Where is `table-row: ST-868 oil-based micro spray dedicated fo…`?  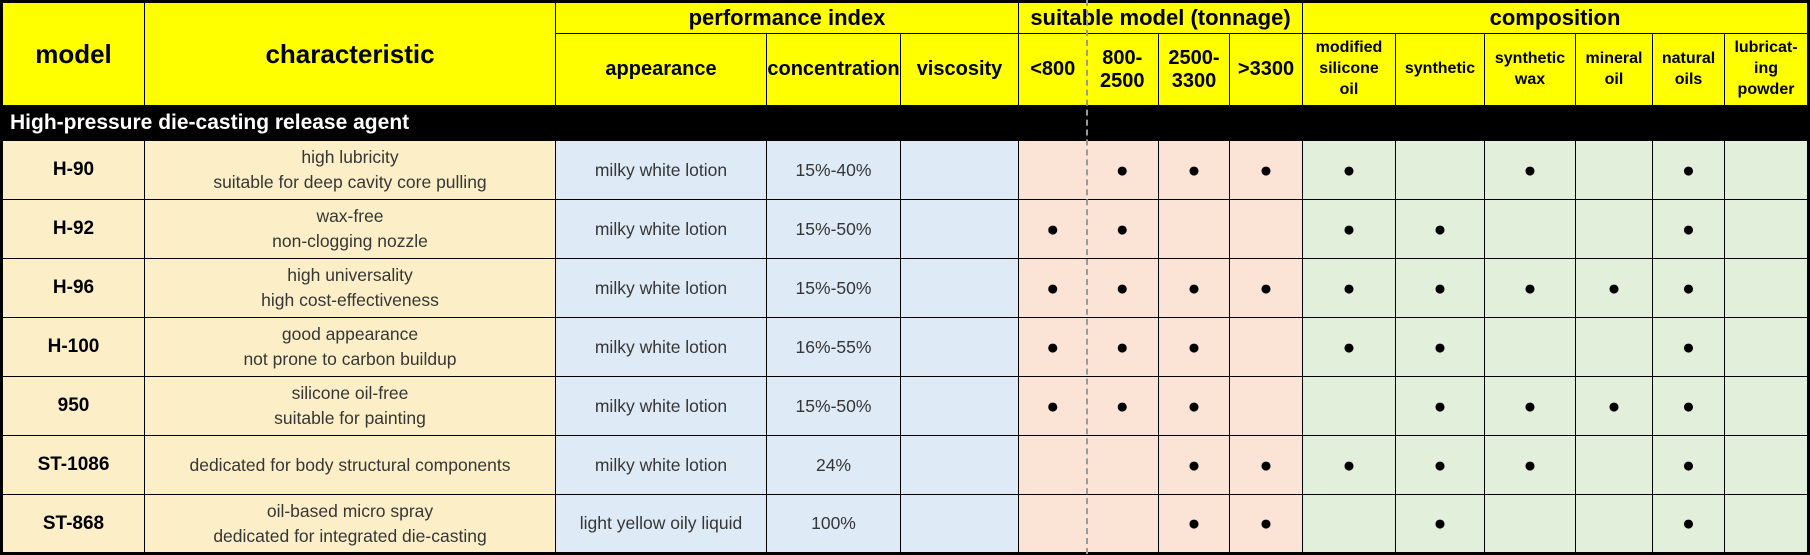 table-row: ST-868 oil-based micro spray dedicated fo… is located at coordinates (905, 524).